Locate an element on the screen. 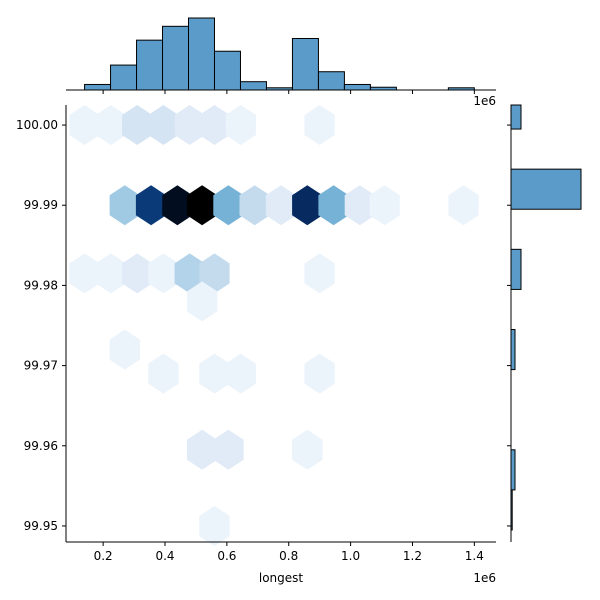 Image resolution: width=600 pixels, height=600 pixels. y-tick-label-5: 100.00 is located at coordinates (37, 125).